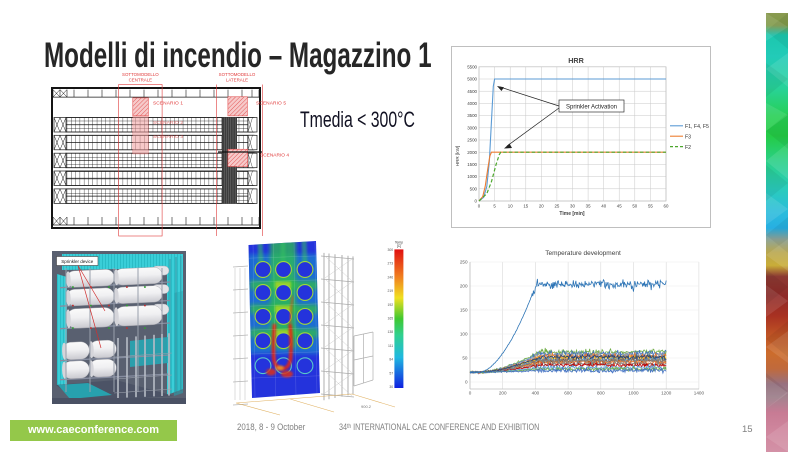 The height and width of the screenshot is (462, 800). I want to click on svg-text: 1200, so click(666, 393).